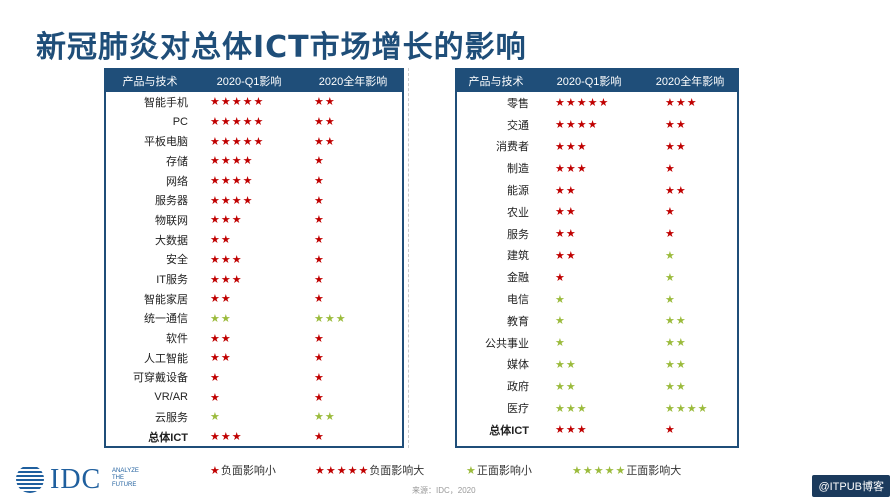 Image resolution: width=890 pixels, height=501 pixels. Describe the element at coordinates (177, 339) in the screenshot. I see `row-label: 软件` at that location.